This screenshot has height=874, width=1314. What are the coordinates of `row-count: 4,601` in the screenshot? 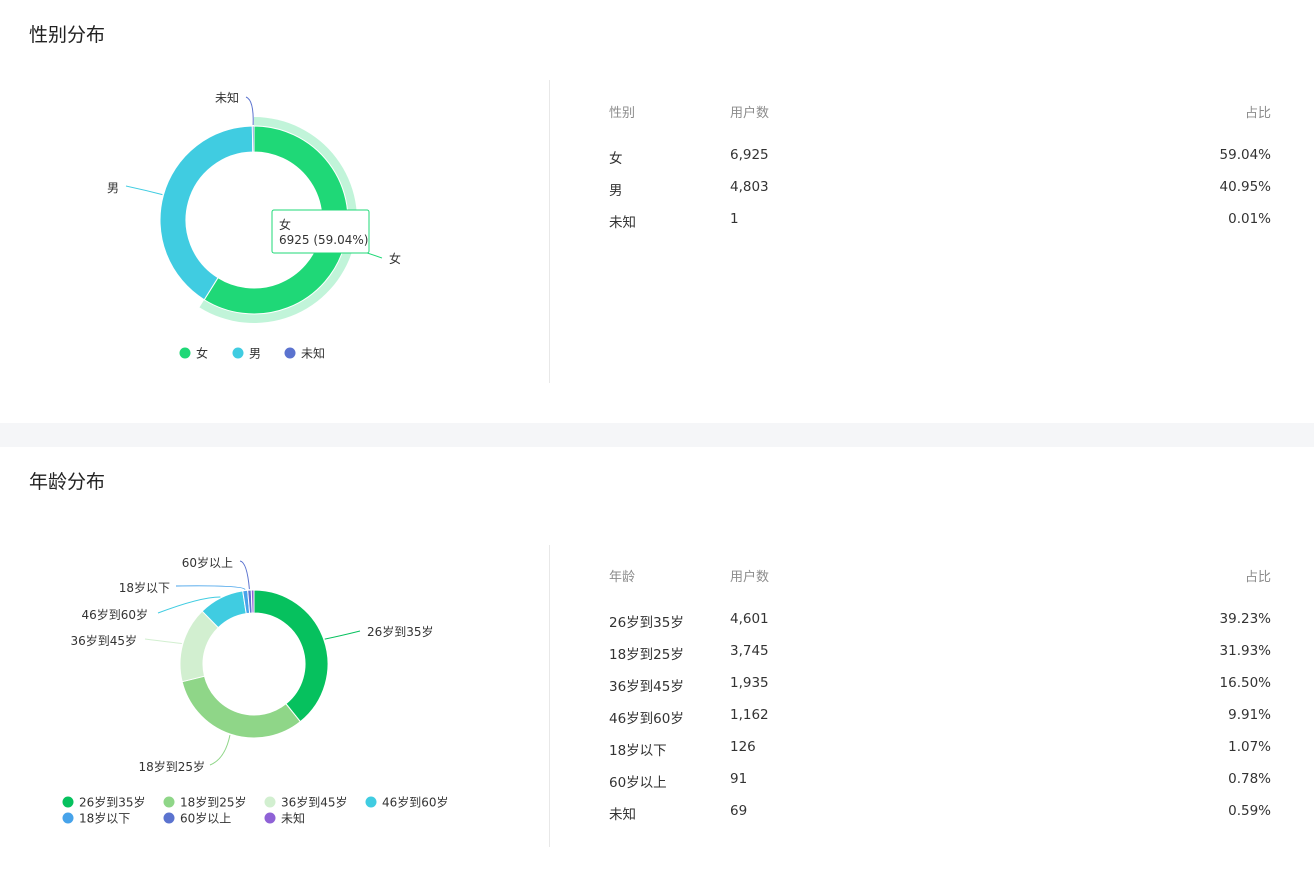 It's located at (749, 619).